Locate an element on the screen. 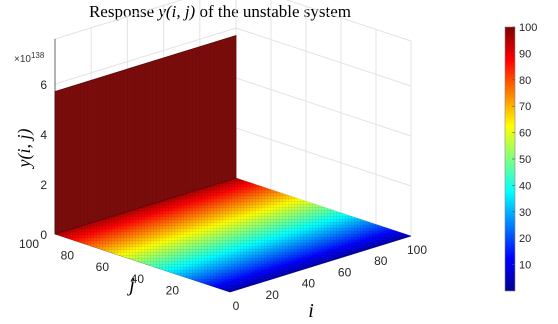 The height and width of the screenshot is (324, 558). i-tick-label: 80 is located at coordinates (381, 261).